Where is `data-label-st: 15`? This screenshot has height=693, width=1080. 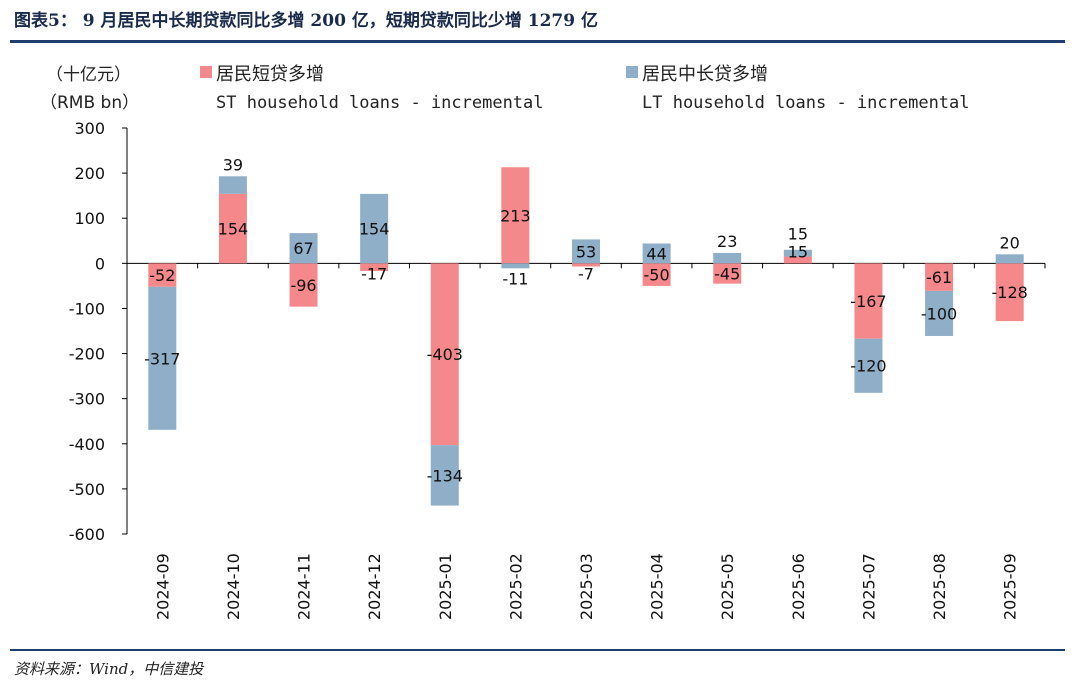 data-label-st: 15 is located at coordinates (798, 251).